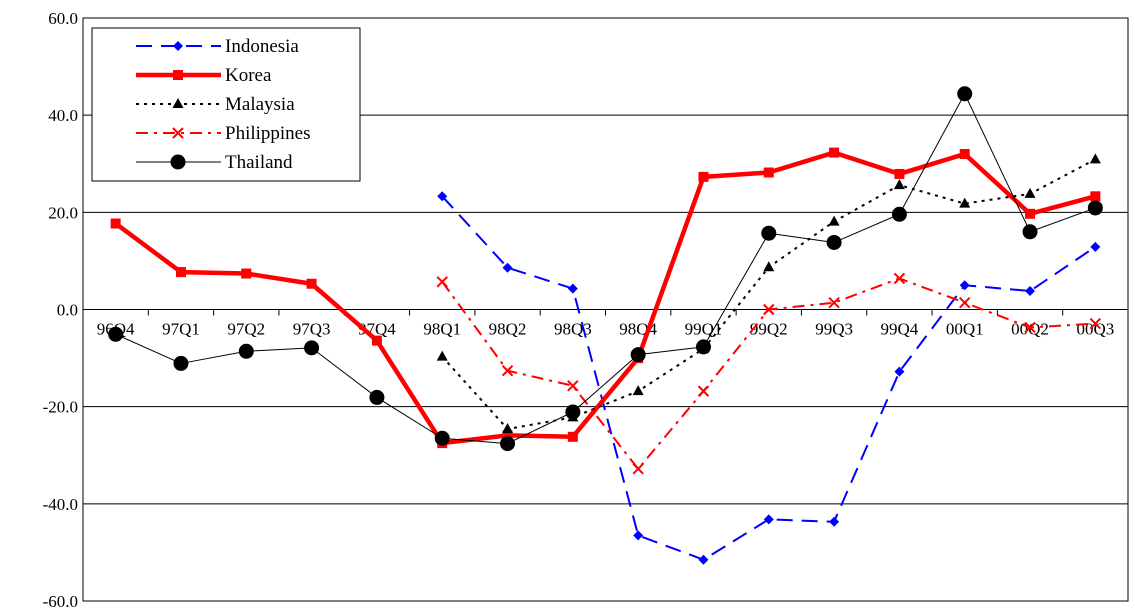 This screenshot has height=613, width=1135. Describe the element at coordinates (704, 329) in the screenshot. I see `x-tick-label: 99Q1` at that location.